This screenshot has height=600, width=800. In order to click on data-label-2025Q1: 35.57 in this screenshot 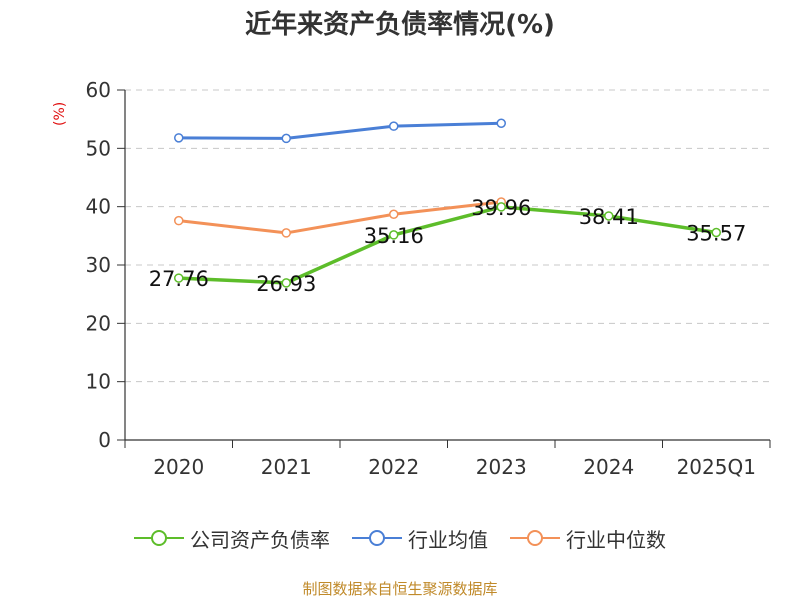, I will do `click(716, 234)`.